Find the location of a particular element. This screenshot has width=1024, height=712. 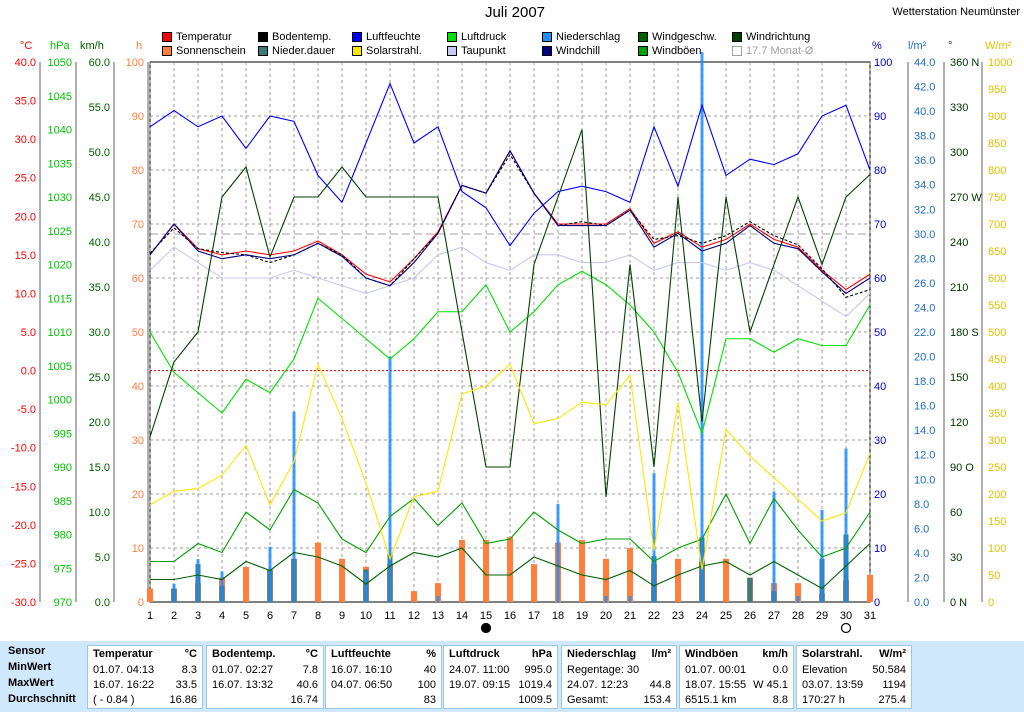

stats-cell-value: 44.8 is located at coordinates (660, 685).